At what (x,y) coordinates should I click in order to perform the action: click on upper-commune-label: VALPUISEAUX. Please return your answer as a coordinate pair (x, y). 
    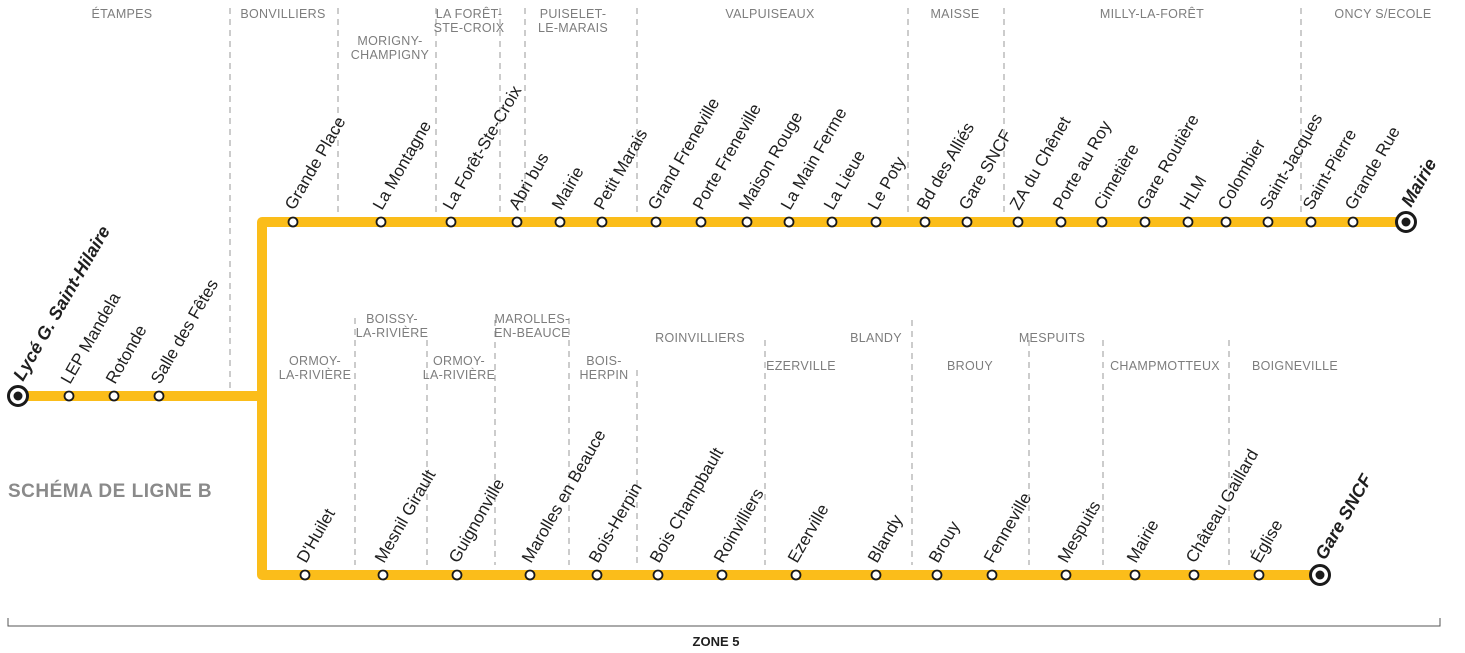
    Looking at the image, I should click on (770, 14).